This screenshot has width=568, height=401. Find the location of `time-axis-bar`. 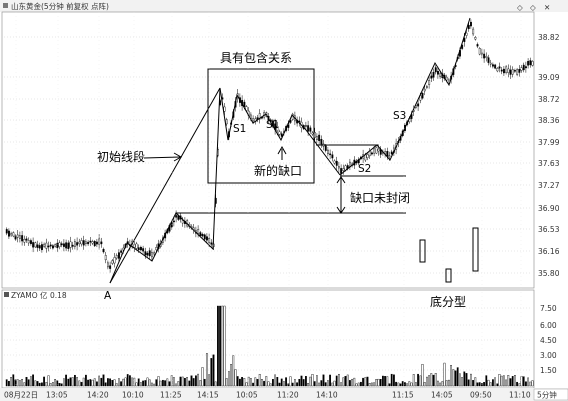

time-axis-bar is located at coordinates (284, 394).